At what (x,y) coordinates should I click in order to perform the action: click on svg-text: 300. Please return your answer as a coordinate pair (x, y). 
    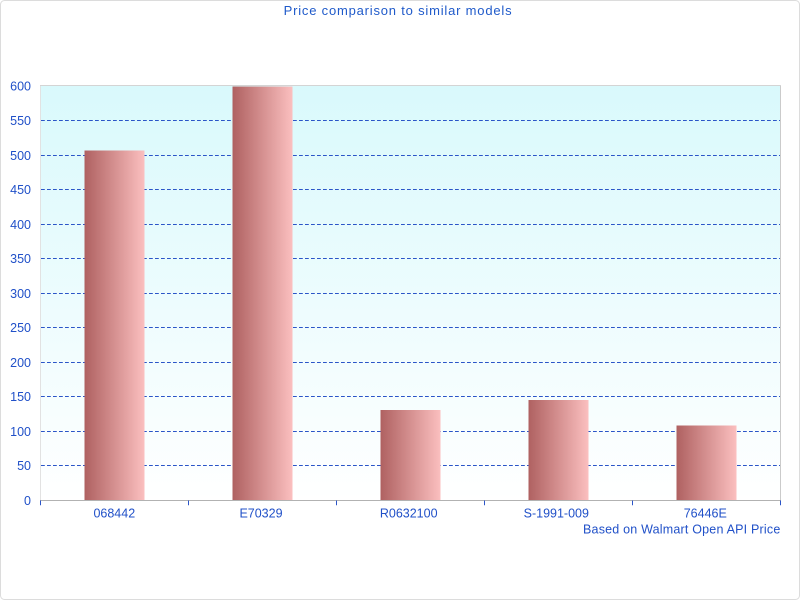
    Looking at the image, I should click on (20, 294).